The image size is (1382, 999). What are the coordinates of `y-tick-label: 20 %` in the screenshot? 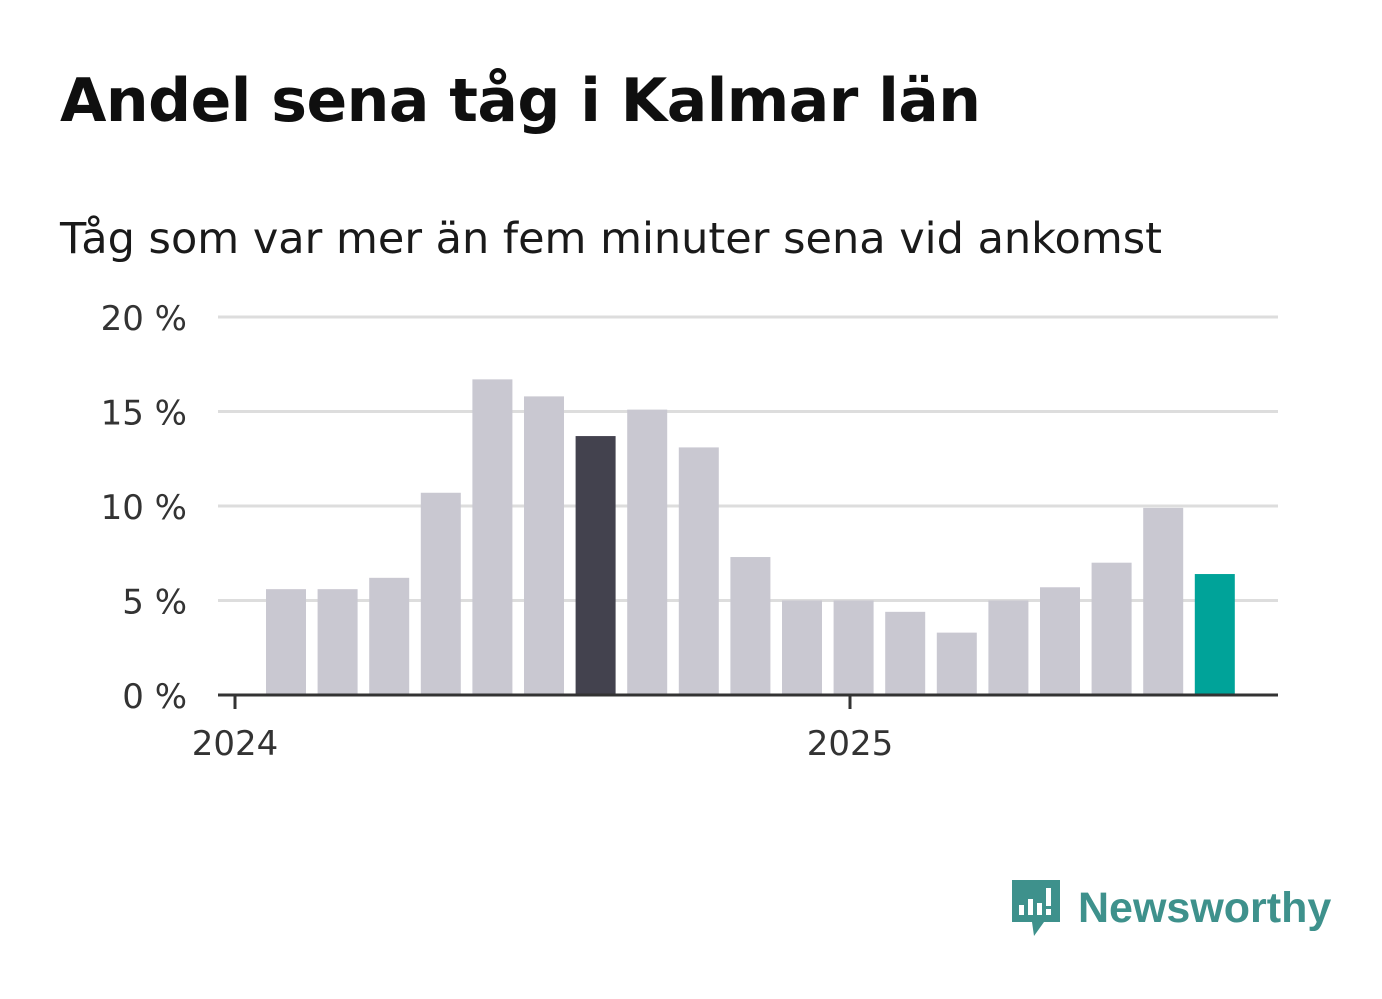 It's located at (144, 319).